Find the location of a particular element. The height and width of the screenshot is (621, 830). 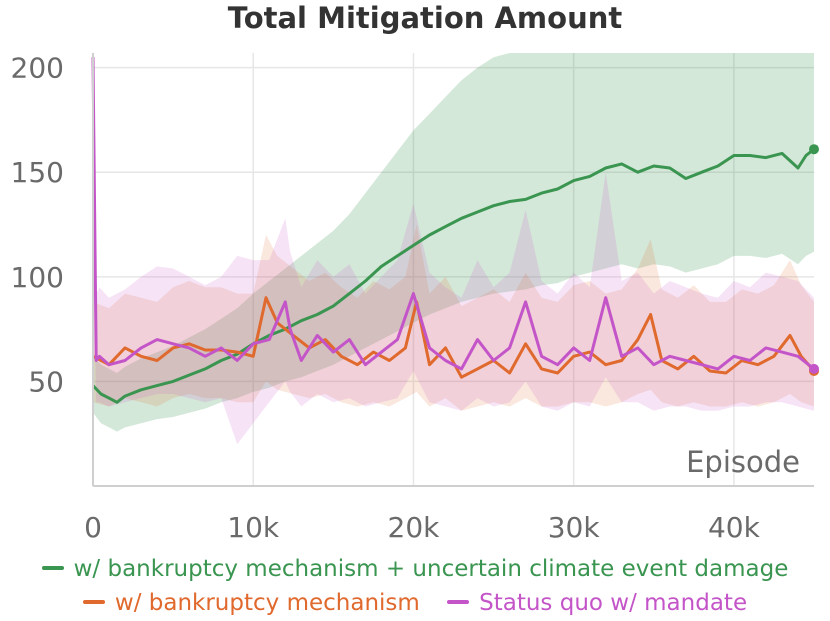

y-tick-label-50: 50 is located at coordinates (46, 381).